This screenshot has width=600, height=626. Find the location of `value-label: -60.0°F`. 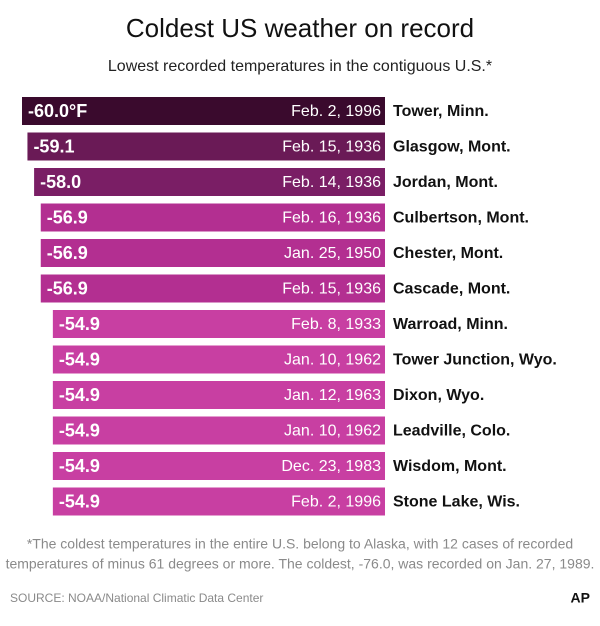

value-label: -60.0°F is located at coordinates (57, 111).